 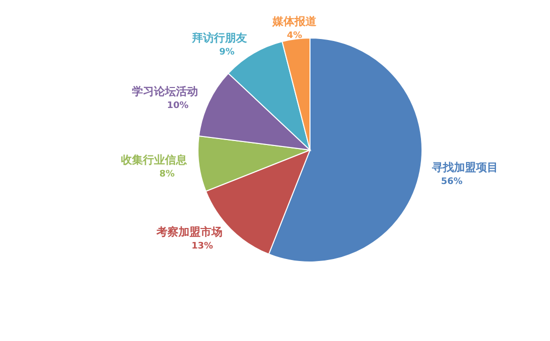 I want to click on data-label: 9%, so click(x=227, y=52).